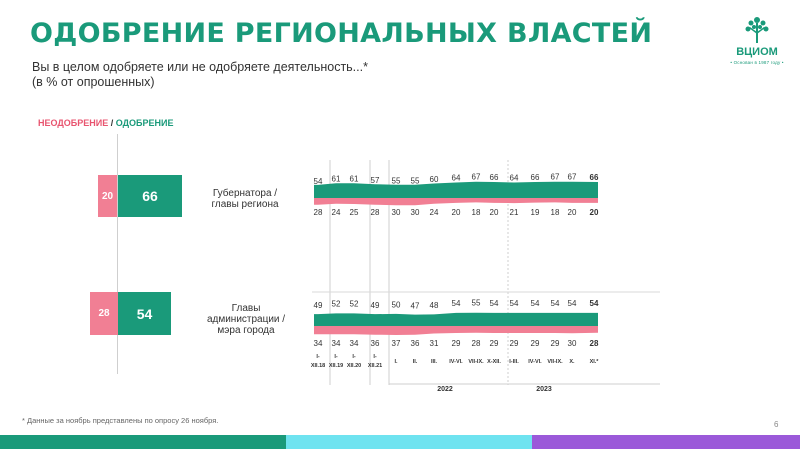 The image size is (800, 449). I want to click on mayor-disapprove-label: 37, so click(396, 343).